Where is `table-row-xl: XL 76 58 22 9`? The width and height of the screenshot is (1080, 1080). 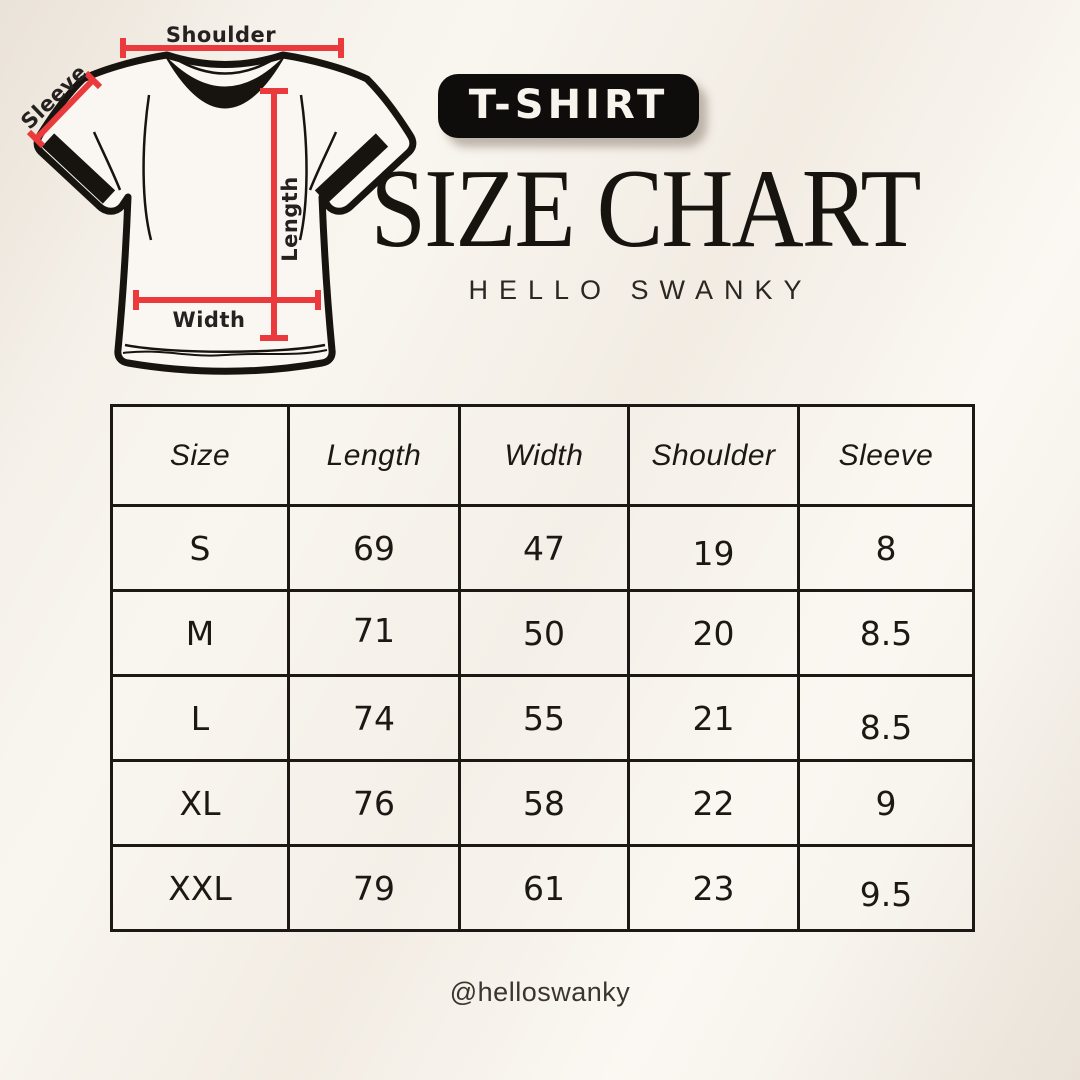
table-row-xl: XL 76 58 22 9 is located at coordinates (542, 803).